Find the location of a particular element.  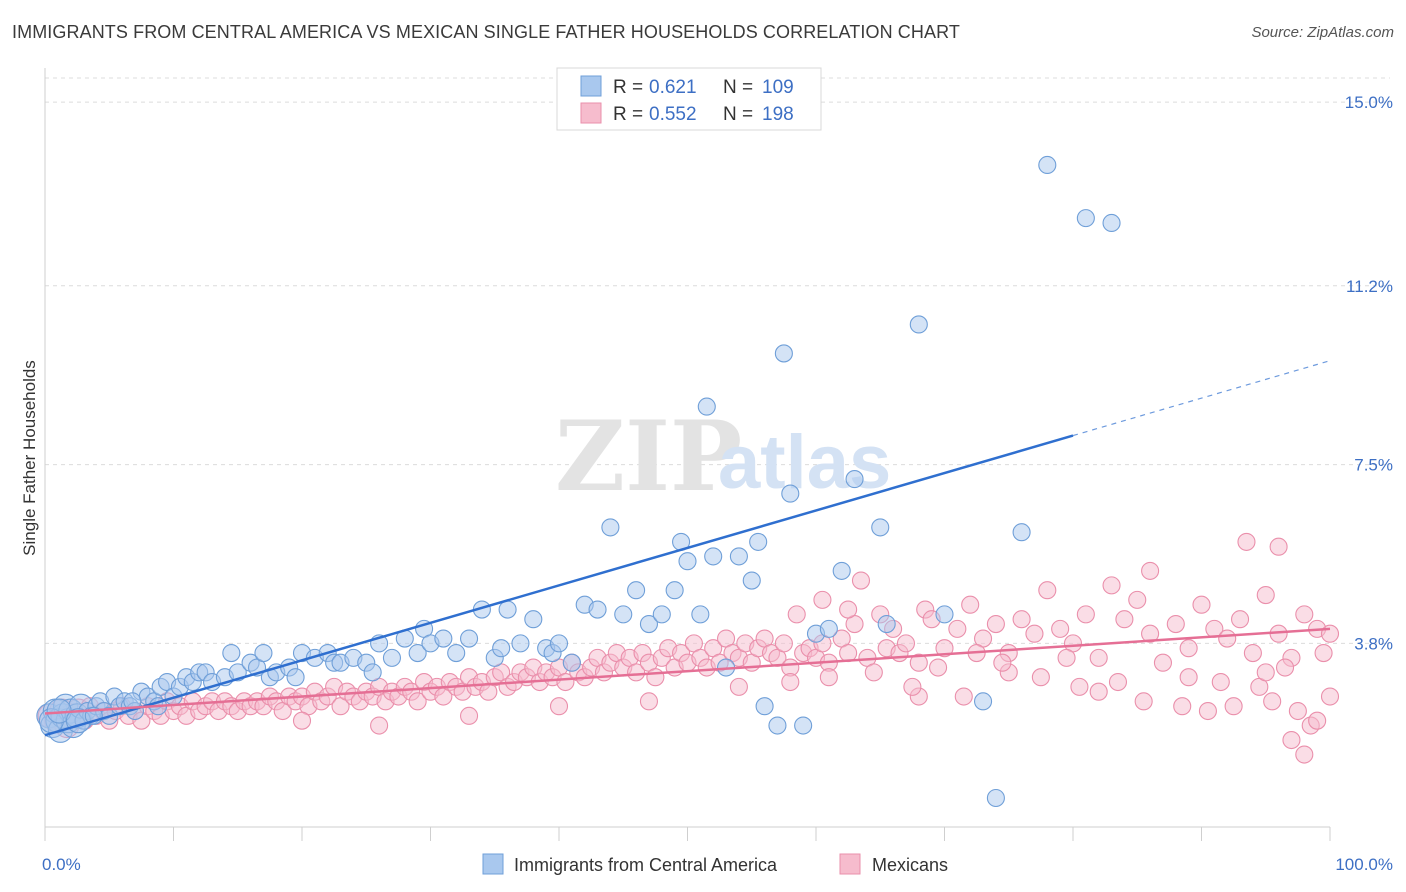

trend-line-central-extension is located at coordinates (1201, 398).